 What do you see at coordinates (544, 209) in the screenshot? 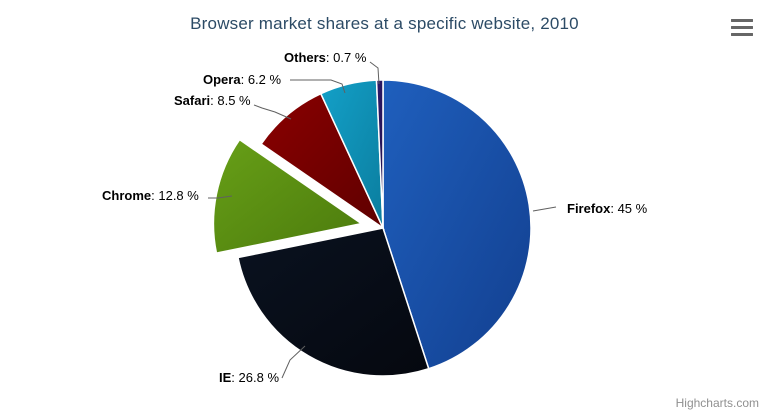
I see `connector-firefox` at bounding box center [544, 209].